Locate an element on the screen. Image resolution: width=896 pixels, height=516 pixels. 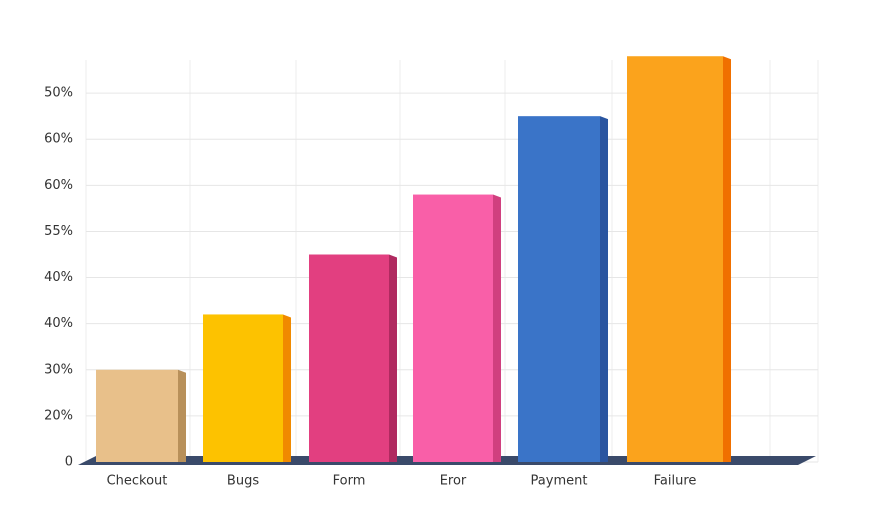
x-tick-label: Form is located at coordinates (349, 481).